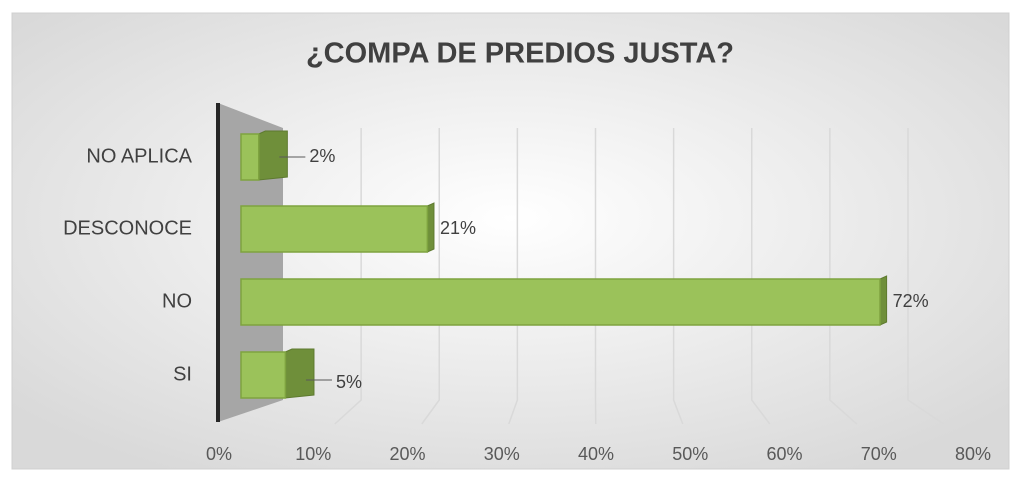  I want to click on y-tick-label: NO, so click(177, 301).